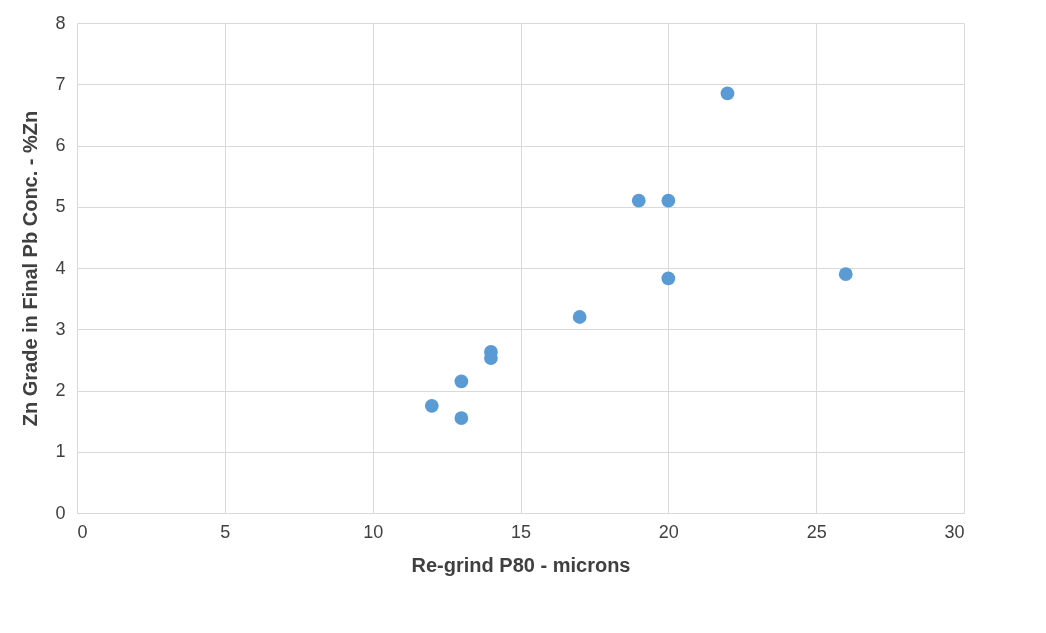 The width and height of the screenshot is (1046, 633). What do you see at coordinates (816, 531) in the screenshot?
I see `x-tick-label: 25` at bounding box center [816, 531].